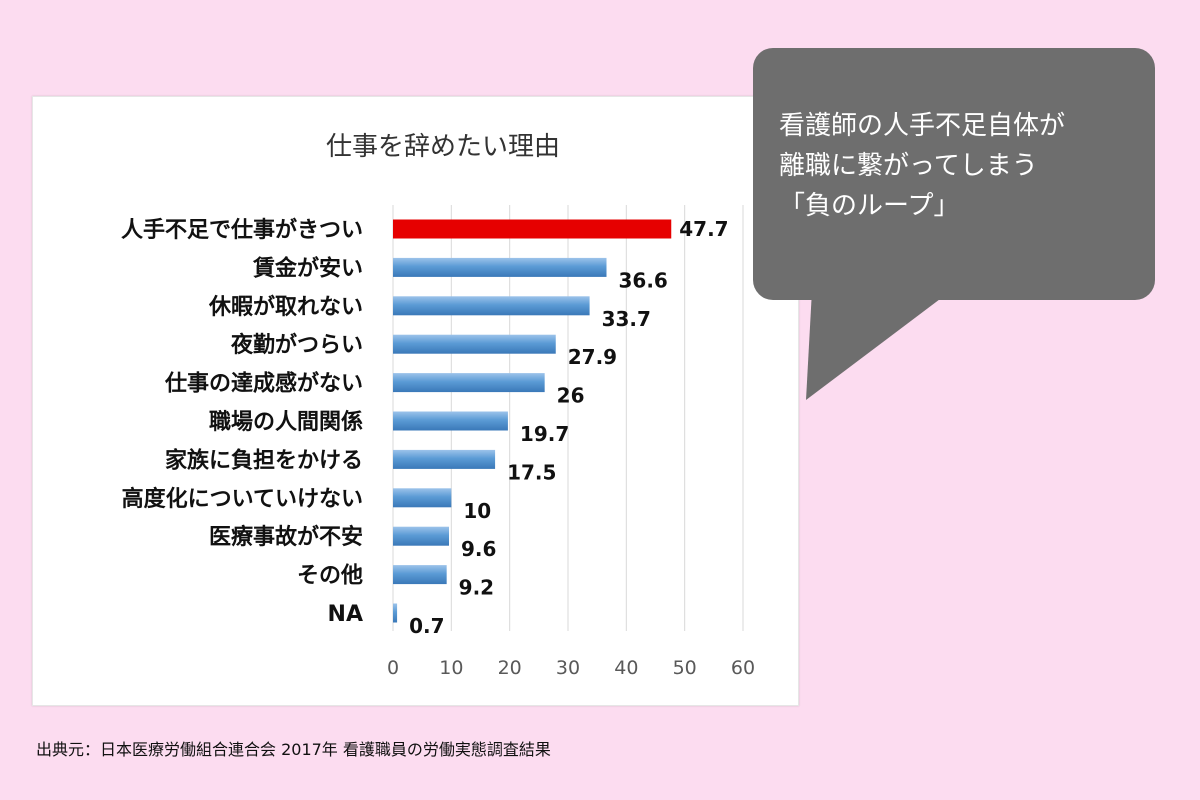 The image size is (1200, 800). I want to click on callout-line: 離職に繋がってしまう, so click(908, 166).